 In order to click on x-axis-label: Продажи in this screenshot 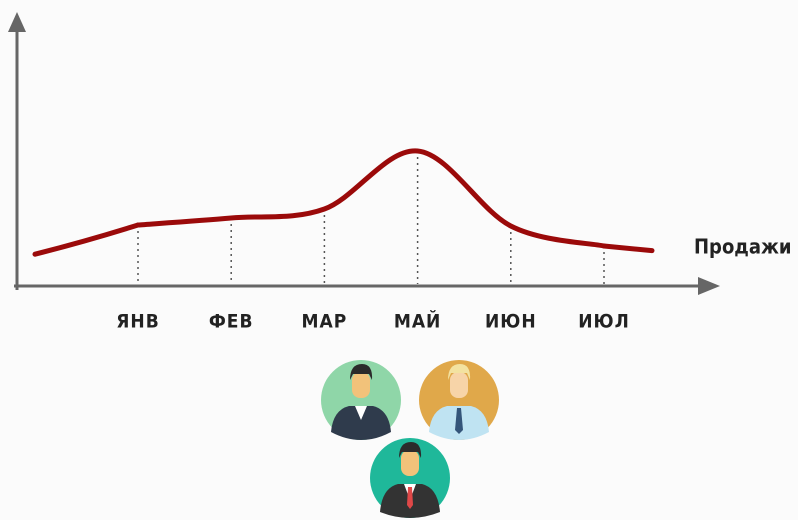, I will do `click(743, 247)`.